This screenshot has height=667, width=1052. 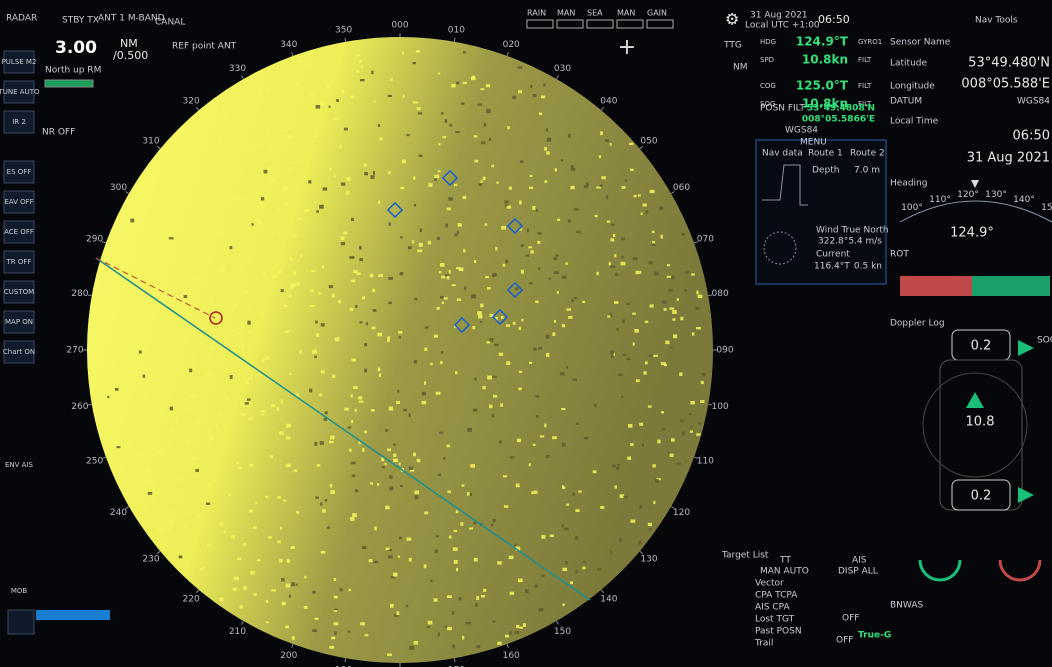 What do you see at coordinates (980, 422) in the screenshot?
I see `log-speed: 10.8` at bounding box center [980, 422].